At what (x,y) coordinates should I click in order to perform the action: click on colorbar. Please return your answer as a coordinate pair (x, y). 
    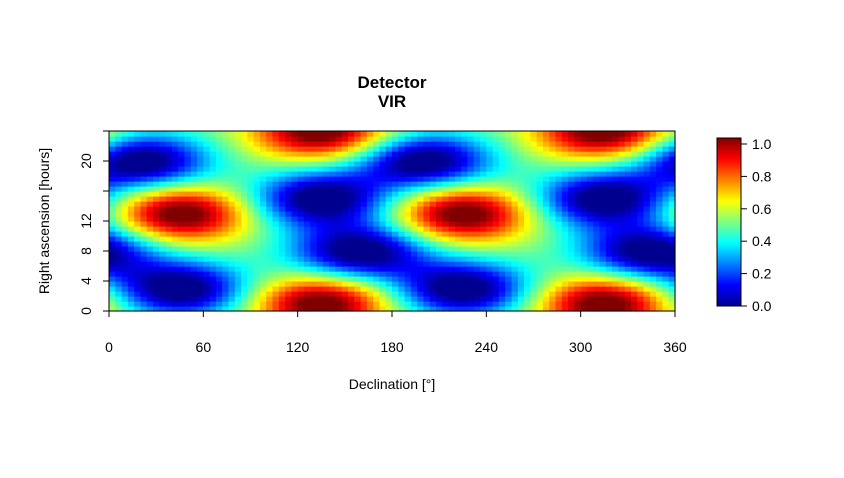
    Looking at the image, I should click on (729, 222).